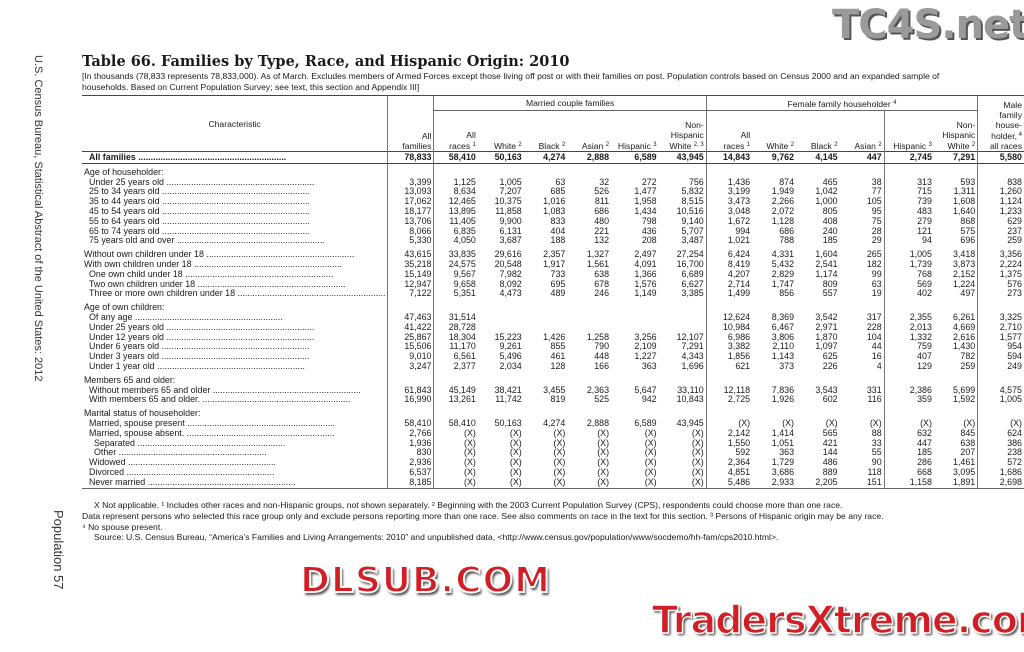 Image resolution: width=1024 pixels, height=652 pixels. I want to click on cell-value: 2,205, so click(818, 483).